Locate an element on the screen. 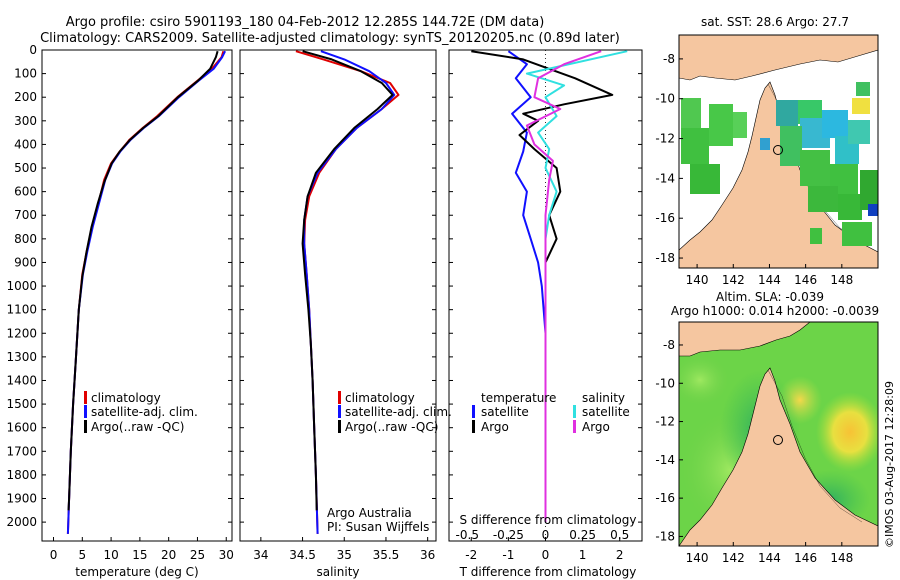  temperature-axis-ticks: 0 5 10 15 20 25 30 is located at coordinates (142, 549).